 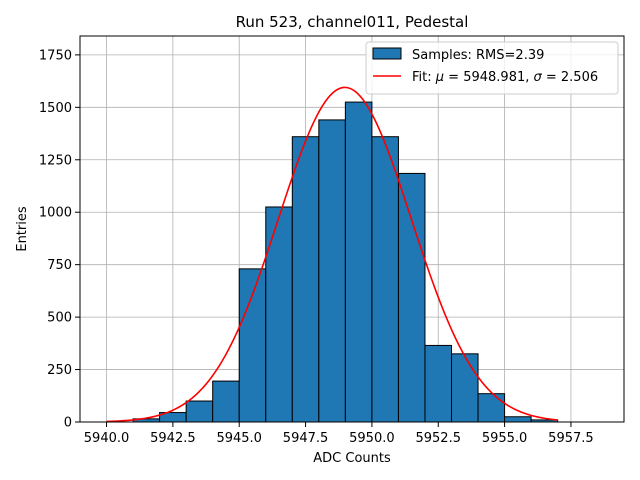 I want to click on x-axis-label: ADC Counts, so click(x=352, y=458).